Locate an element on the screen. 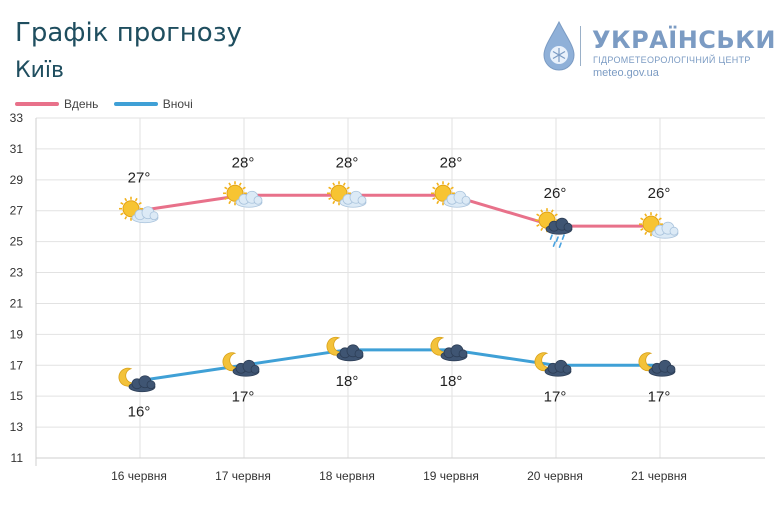  legend-label-day: Вдень is located at coordinates (81, 104).